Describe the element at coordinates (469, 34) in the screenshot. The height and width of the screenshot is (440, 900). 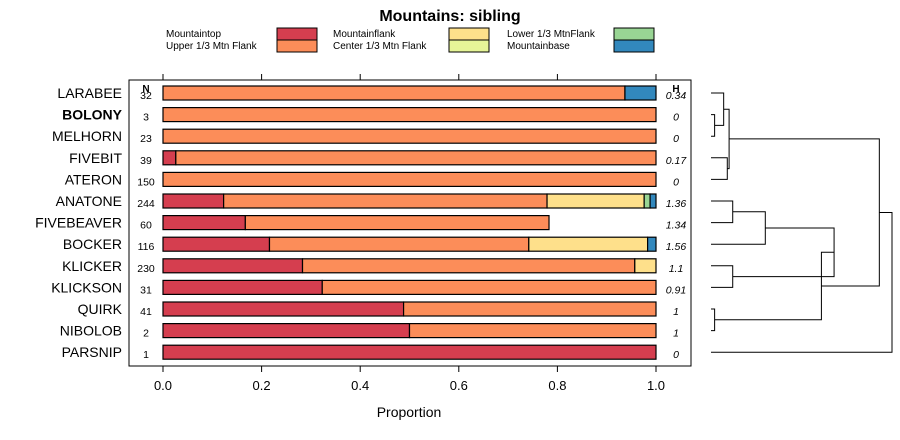
I see `legend-swatch-mountainflank` at that location.